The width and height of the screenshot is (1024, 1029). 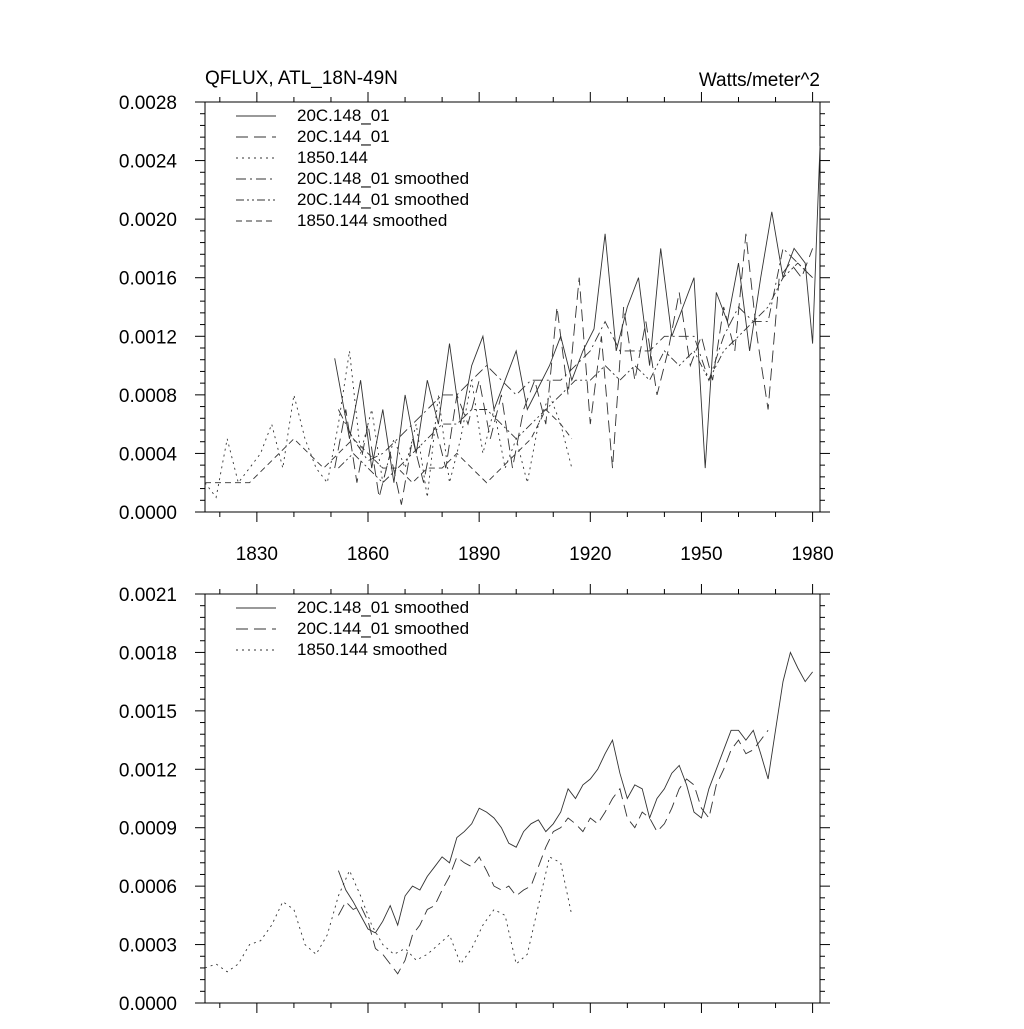 I want to click on y-tick-label: 0.0003, so click(x=148, y=946).